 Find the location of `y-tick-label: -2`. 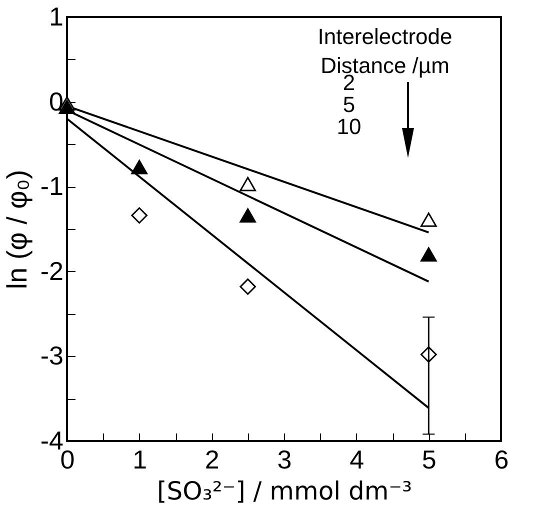

y-tick-label: -2 is located at coordinates (52, 271).